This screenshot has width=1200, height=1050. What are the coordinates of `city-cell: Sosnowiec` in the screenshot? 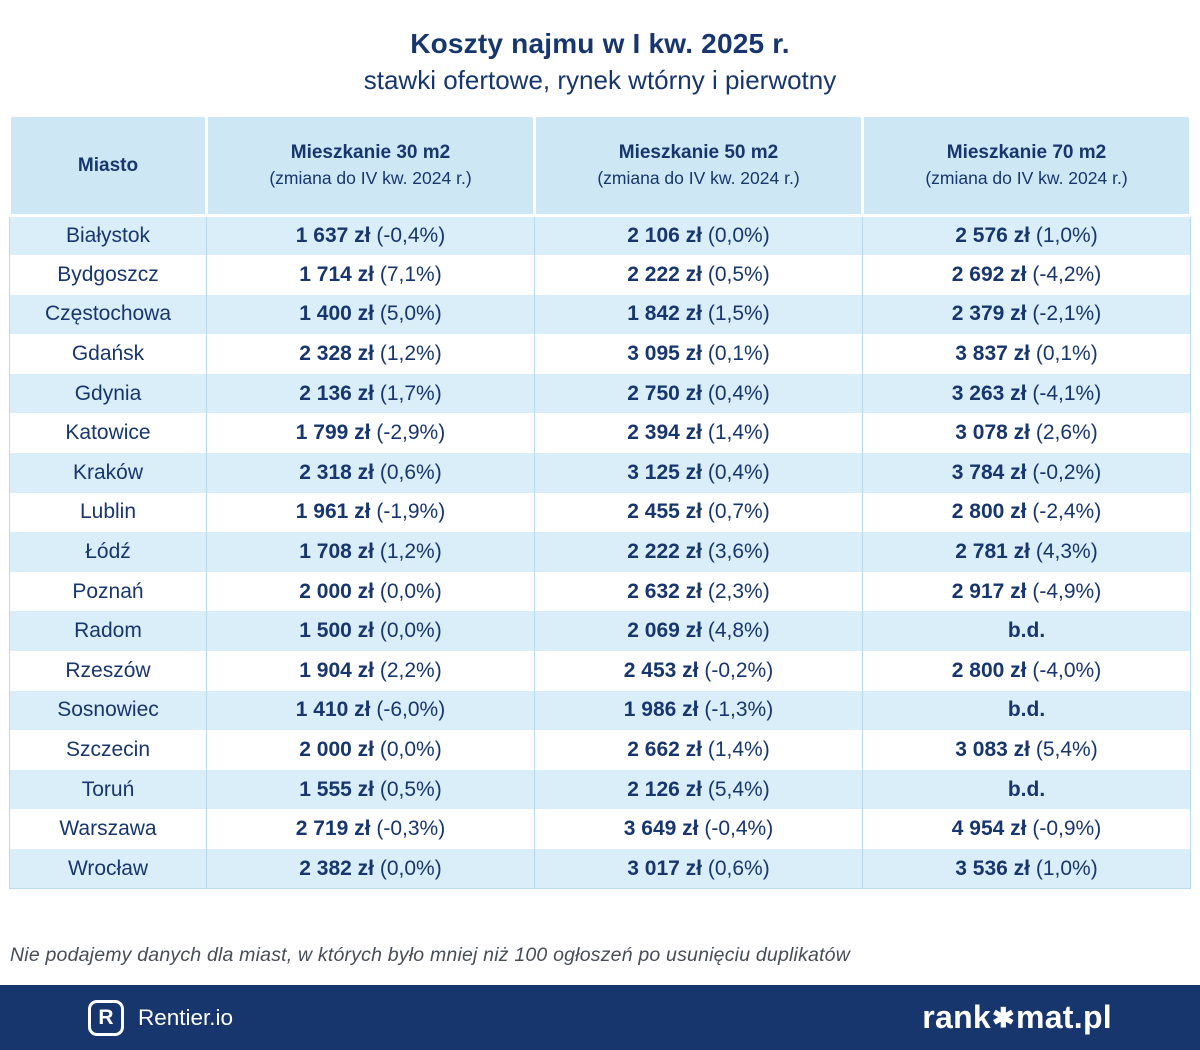 It's located at (108, 710).